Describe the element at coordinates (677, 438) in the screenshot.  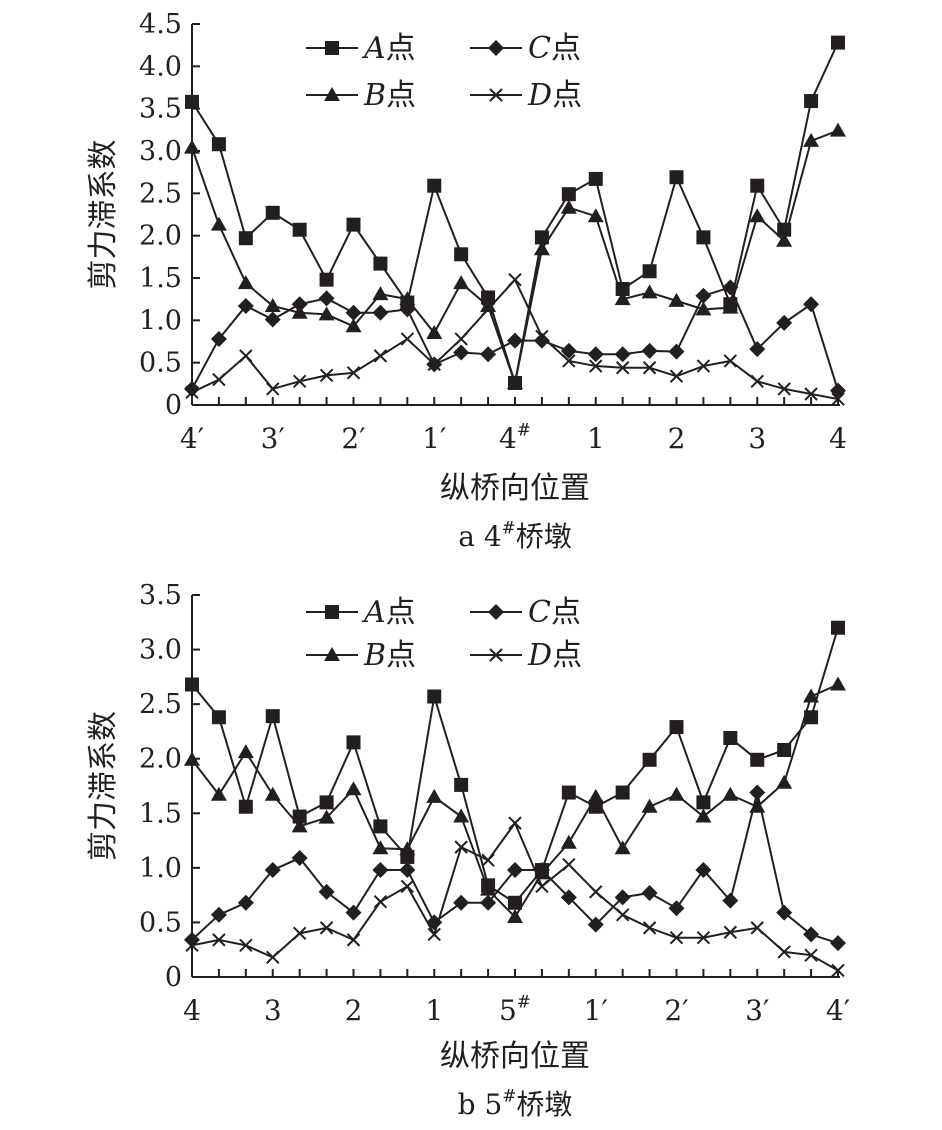
I see `x-tick-label: 2` at that location.